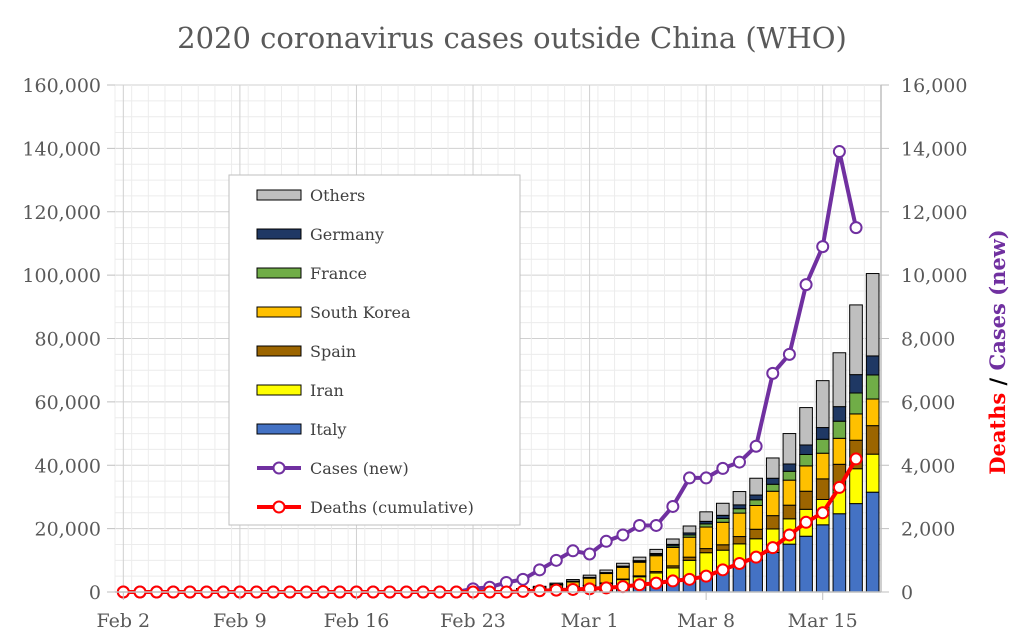 This screenshot has height=640, width=1024. What do you see at coordinates (279, 234) in the screenshot?
I see `legend-swatch-germany` at bounding box center [279, 234].